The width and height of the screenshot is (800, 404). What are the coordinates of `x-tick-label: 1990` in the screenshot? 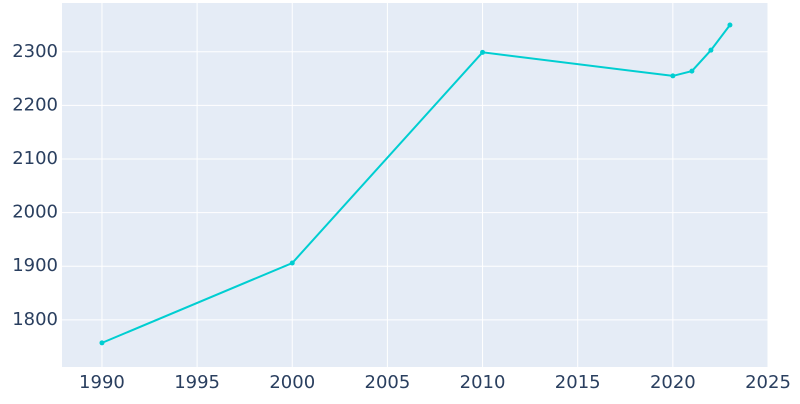 It's located at (102, 382).